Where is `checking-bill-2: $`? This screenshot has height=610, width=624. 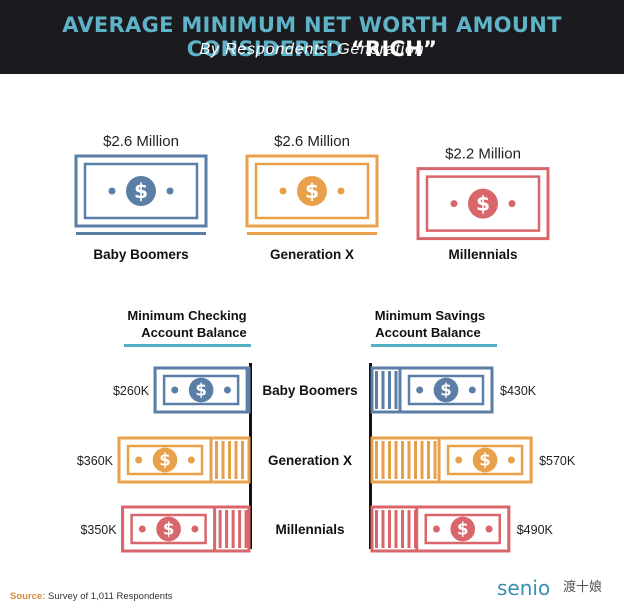
checking-bill-2: $ is located at coordinates (165, 460).